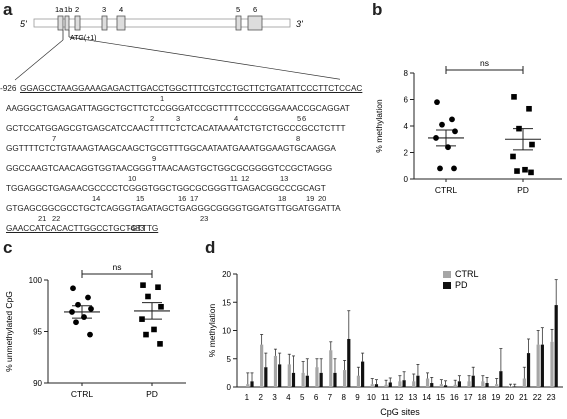  I want to click on cpg-number-9: 9, so click(154, 158).